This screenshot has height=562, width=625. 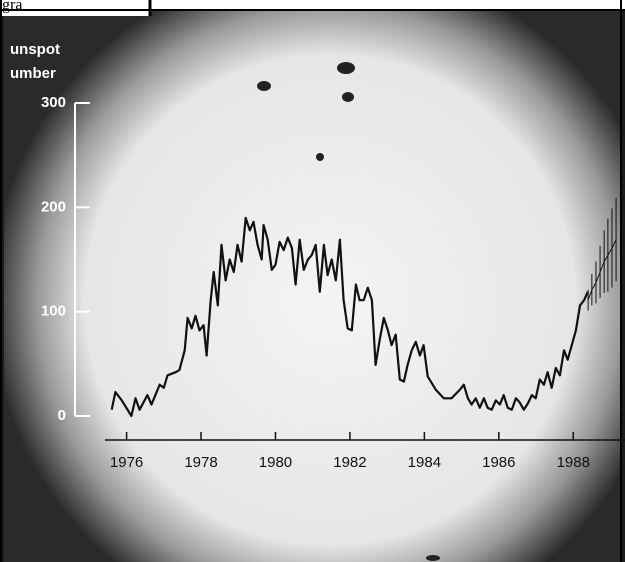 What do you see at coordinates (424, 462) in the screenshot?
I see `x-tick-label: 1984` at bounding box center [424, 462].